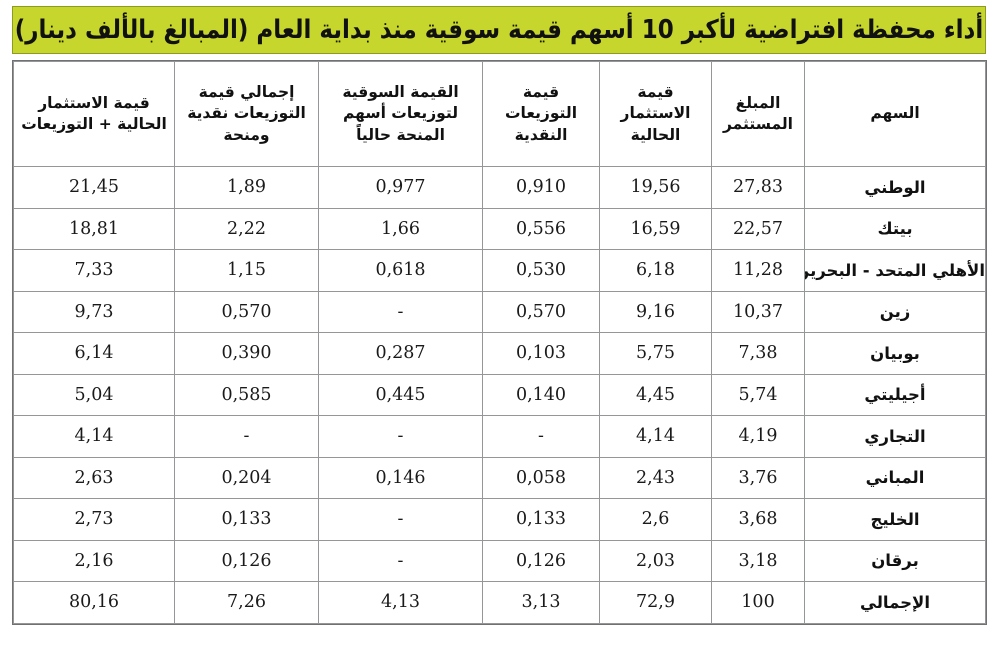 Image resolution: width=1000 pixels, height=646 pixels. What do you see at coordinates (541, 436) in the screenshot?
I see `cell-cash: -` at bounding box center [541, 436].